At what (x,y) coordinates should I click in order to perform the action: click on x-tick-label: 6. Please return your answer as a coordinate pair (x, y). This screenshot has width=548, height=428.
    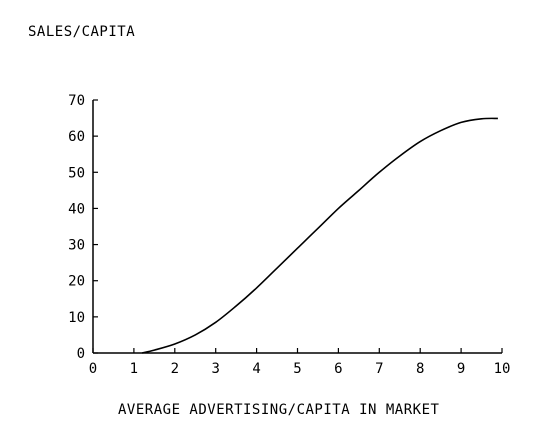
    Looking at the image, I should click on (338, 369).